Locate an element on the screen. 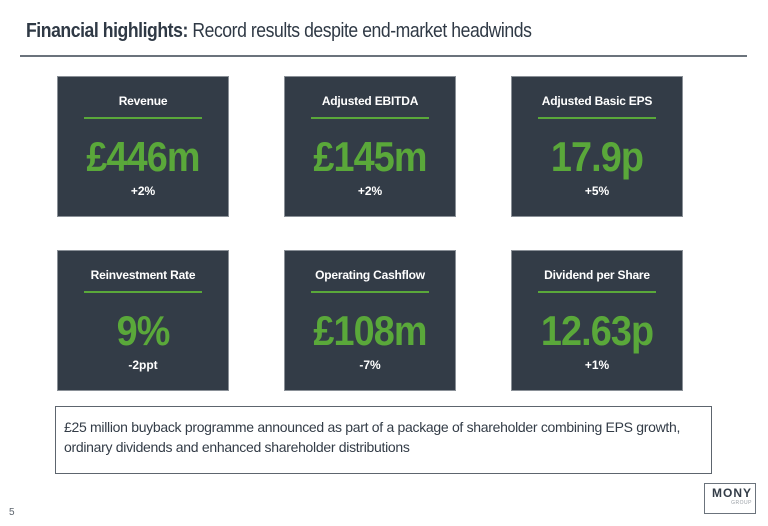 Image resolution: width=768 pixels, height=526 pixels. mony-group-logo: MONY GROUP is located at coordinates (730, 498).